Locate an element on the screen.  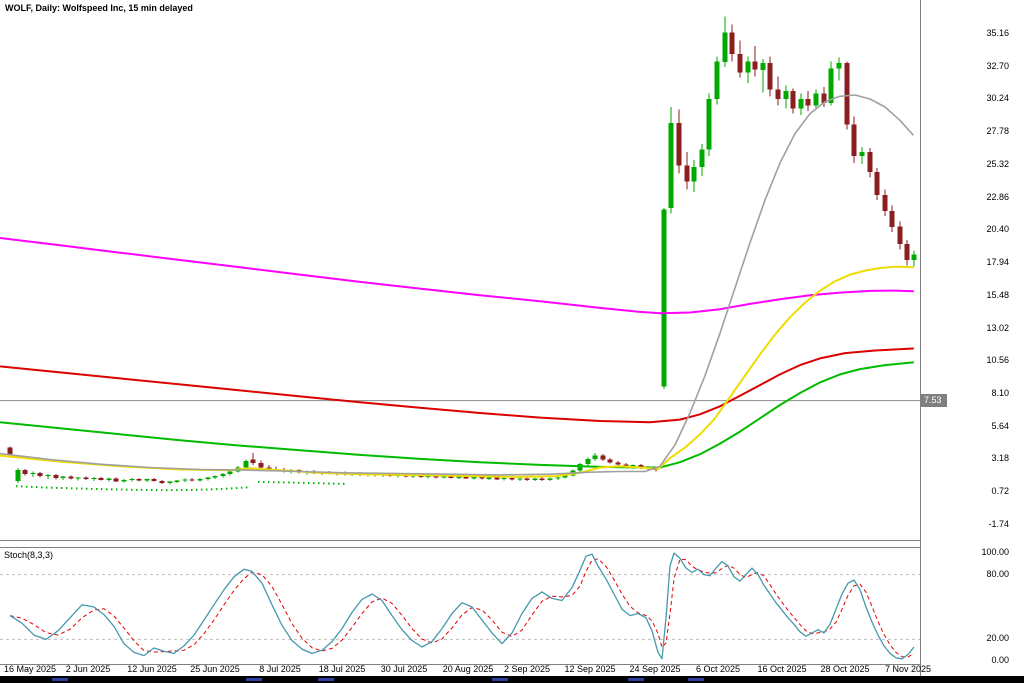
price-axis-label: 5.64 is located at coordinates (1000, 426).